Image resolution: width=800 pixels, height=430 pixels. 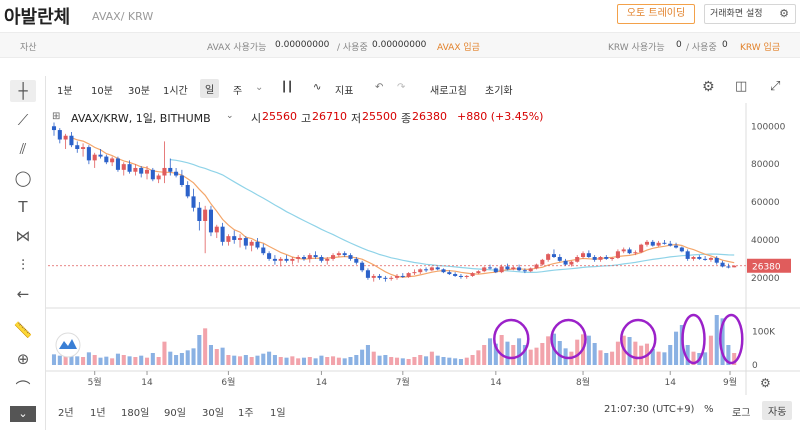 What do you see at coordinates (766, 267) in the screenshot?
I see `current-price-label: 26380` at bounding box center [766, 267].